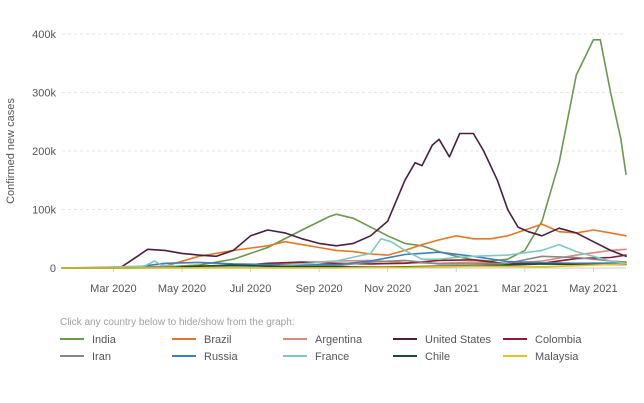  I want to click on y-tick-label: 200k, so click(44, 152).